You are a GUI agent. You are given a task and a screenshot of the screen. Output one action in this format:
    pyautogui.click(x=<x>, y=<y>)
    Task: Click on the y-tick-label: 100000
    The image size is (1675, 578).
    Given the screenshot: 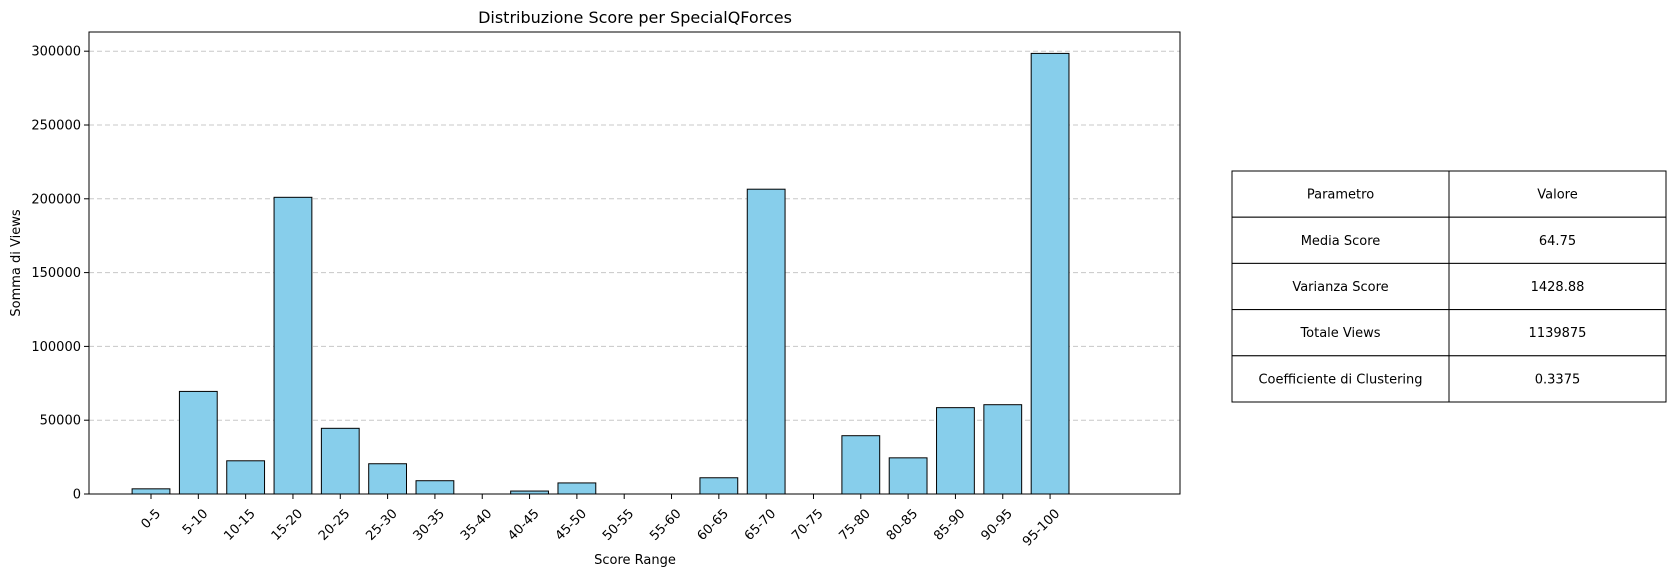 What is the action you would take?
    pyautogui.click(x=56, y=347)
    